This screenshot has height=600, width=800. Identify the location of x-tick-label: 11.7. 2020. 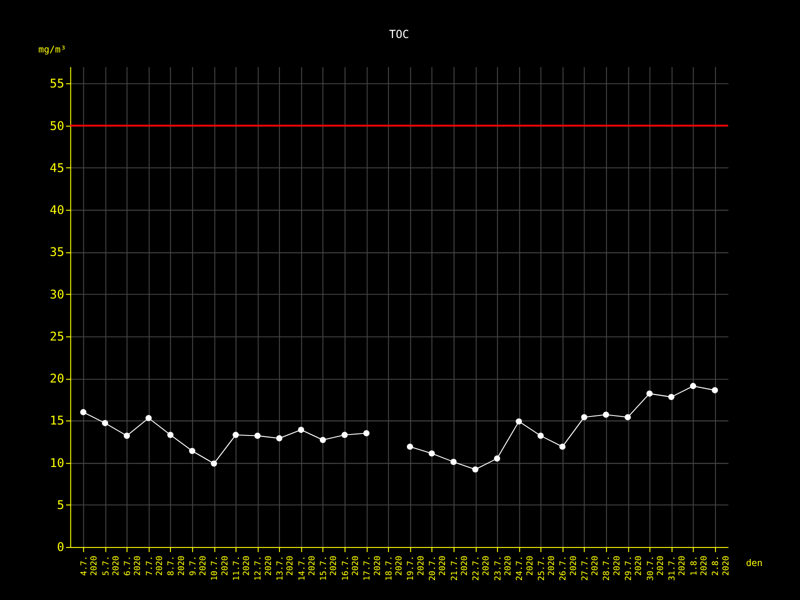
(241, 568).